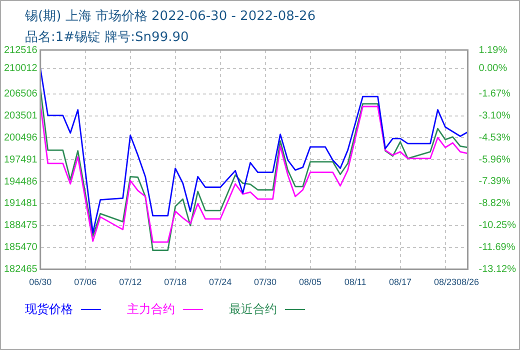  What do you see at coordinates (21, 94) in the screenshot?
I see `y-tick-label: 206506` at bounding box center [21, 94].